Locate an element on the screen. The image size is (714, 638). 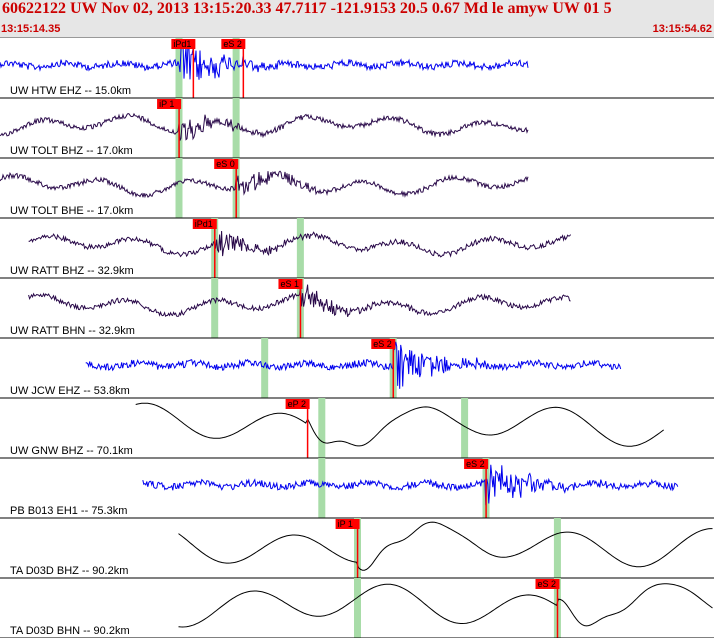
station-panel: iP 1 UW TOLT BHZ -- 17.0km is located at coordinates (357, 128).